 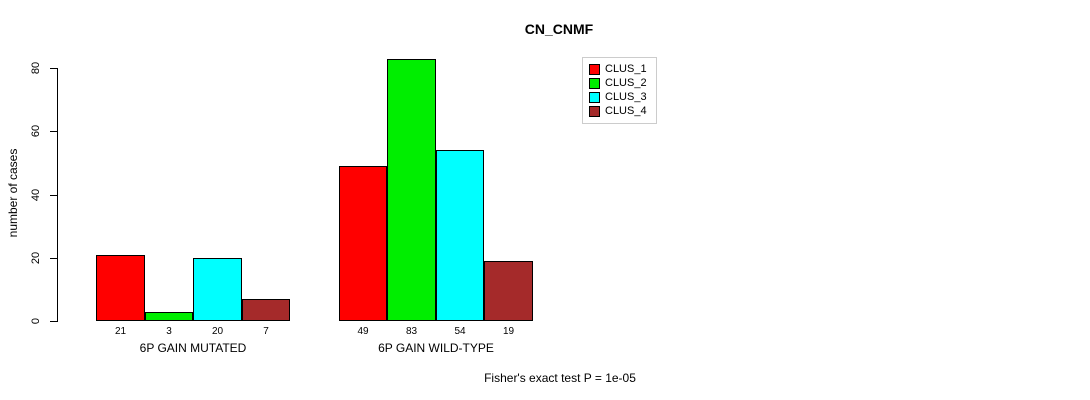 I want to click on y-axis-line, so click(x=57, y=195).